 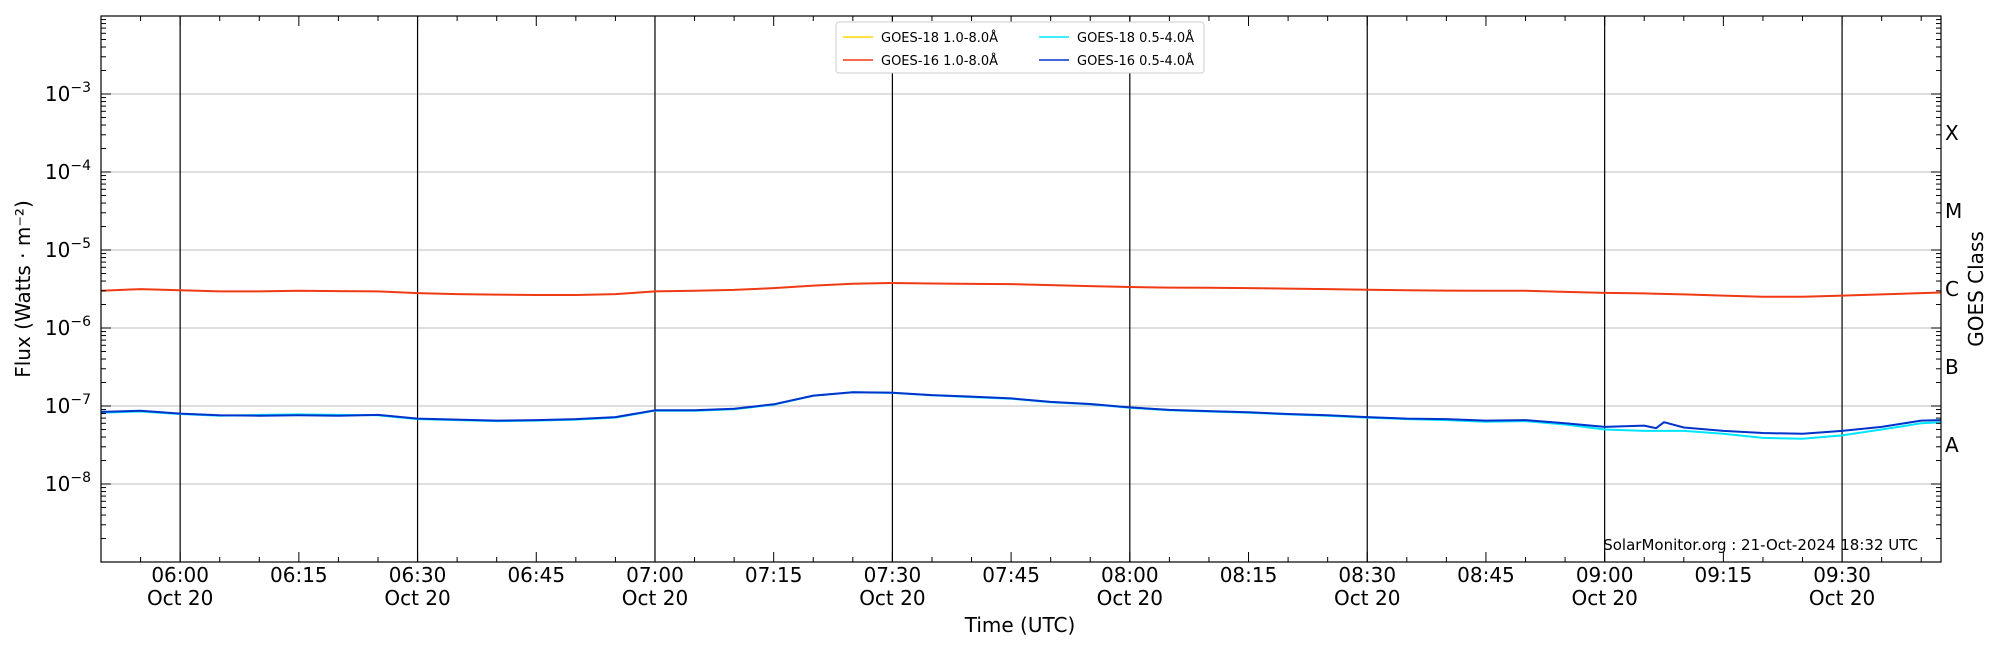 I want to click on goes-class-label: M, so click(x=1953, y=211).